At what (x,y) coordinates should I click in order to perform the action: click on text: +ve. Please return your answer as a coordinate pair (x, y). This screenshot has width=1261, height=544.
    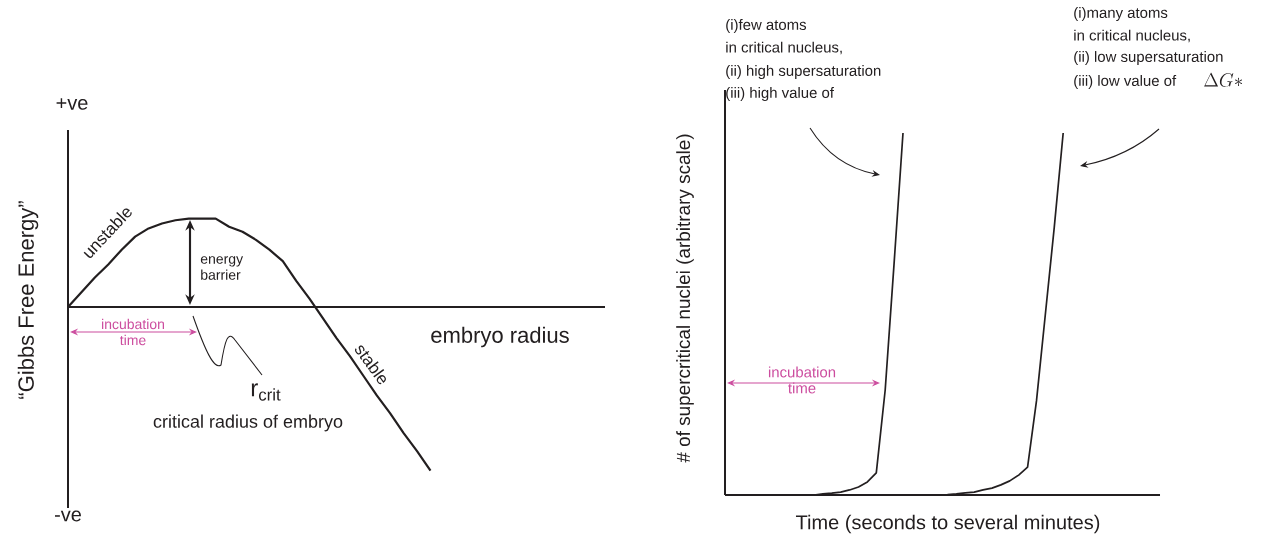
    Looking at the image, I should click on (72, 104).